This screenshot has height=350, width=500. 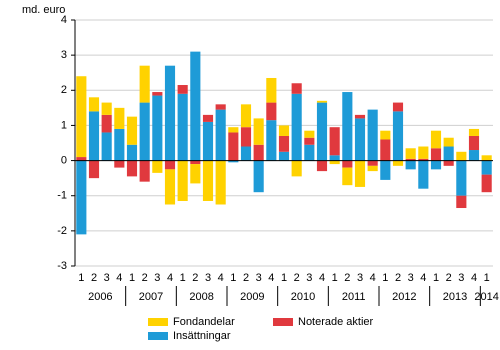 What do you see at coordinates (202, 336) in the screenshot?
I see `legend-label: Insättningar` at bounding box center [202, 336].